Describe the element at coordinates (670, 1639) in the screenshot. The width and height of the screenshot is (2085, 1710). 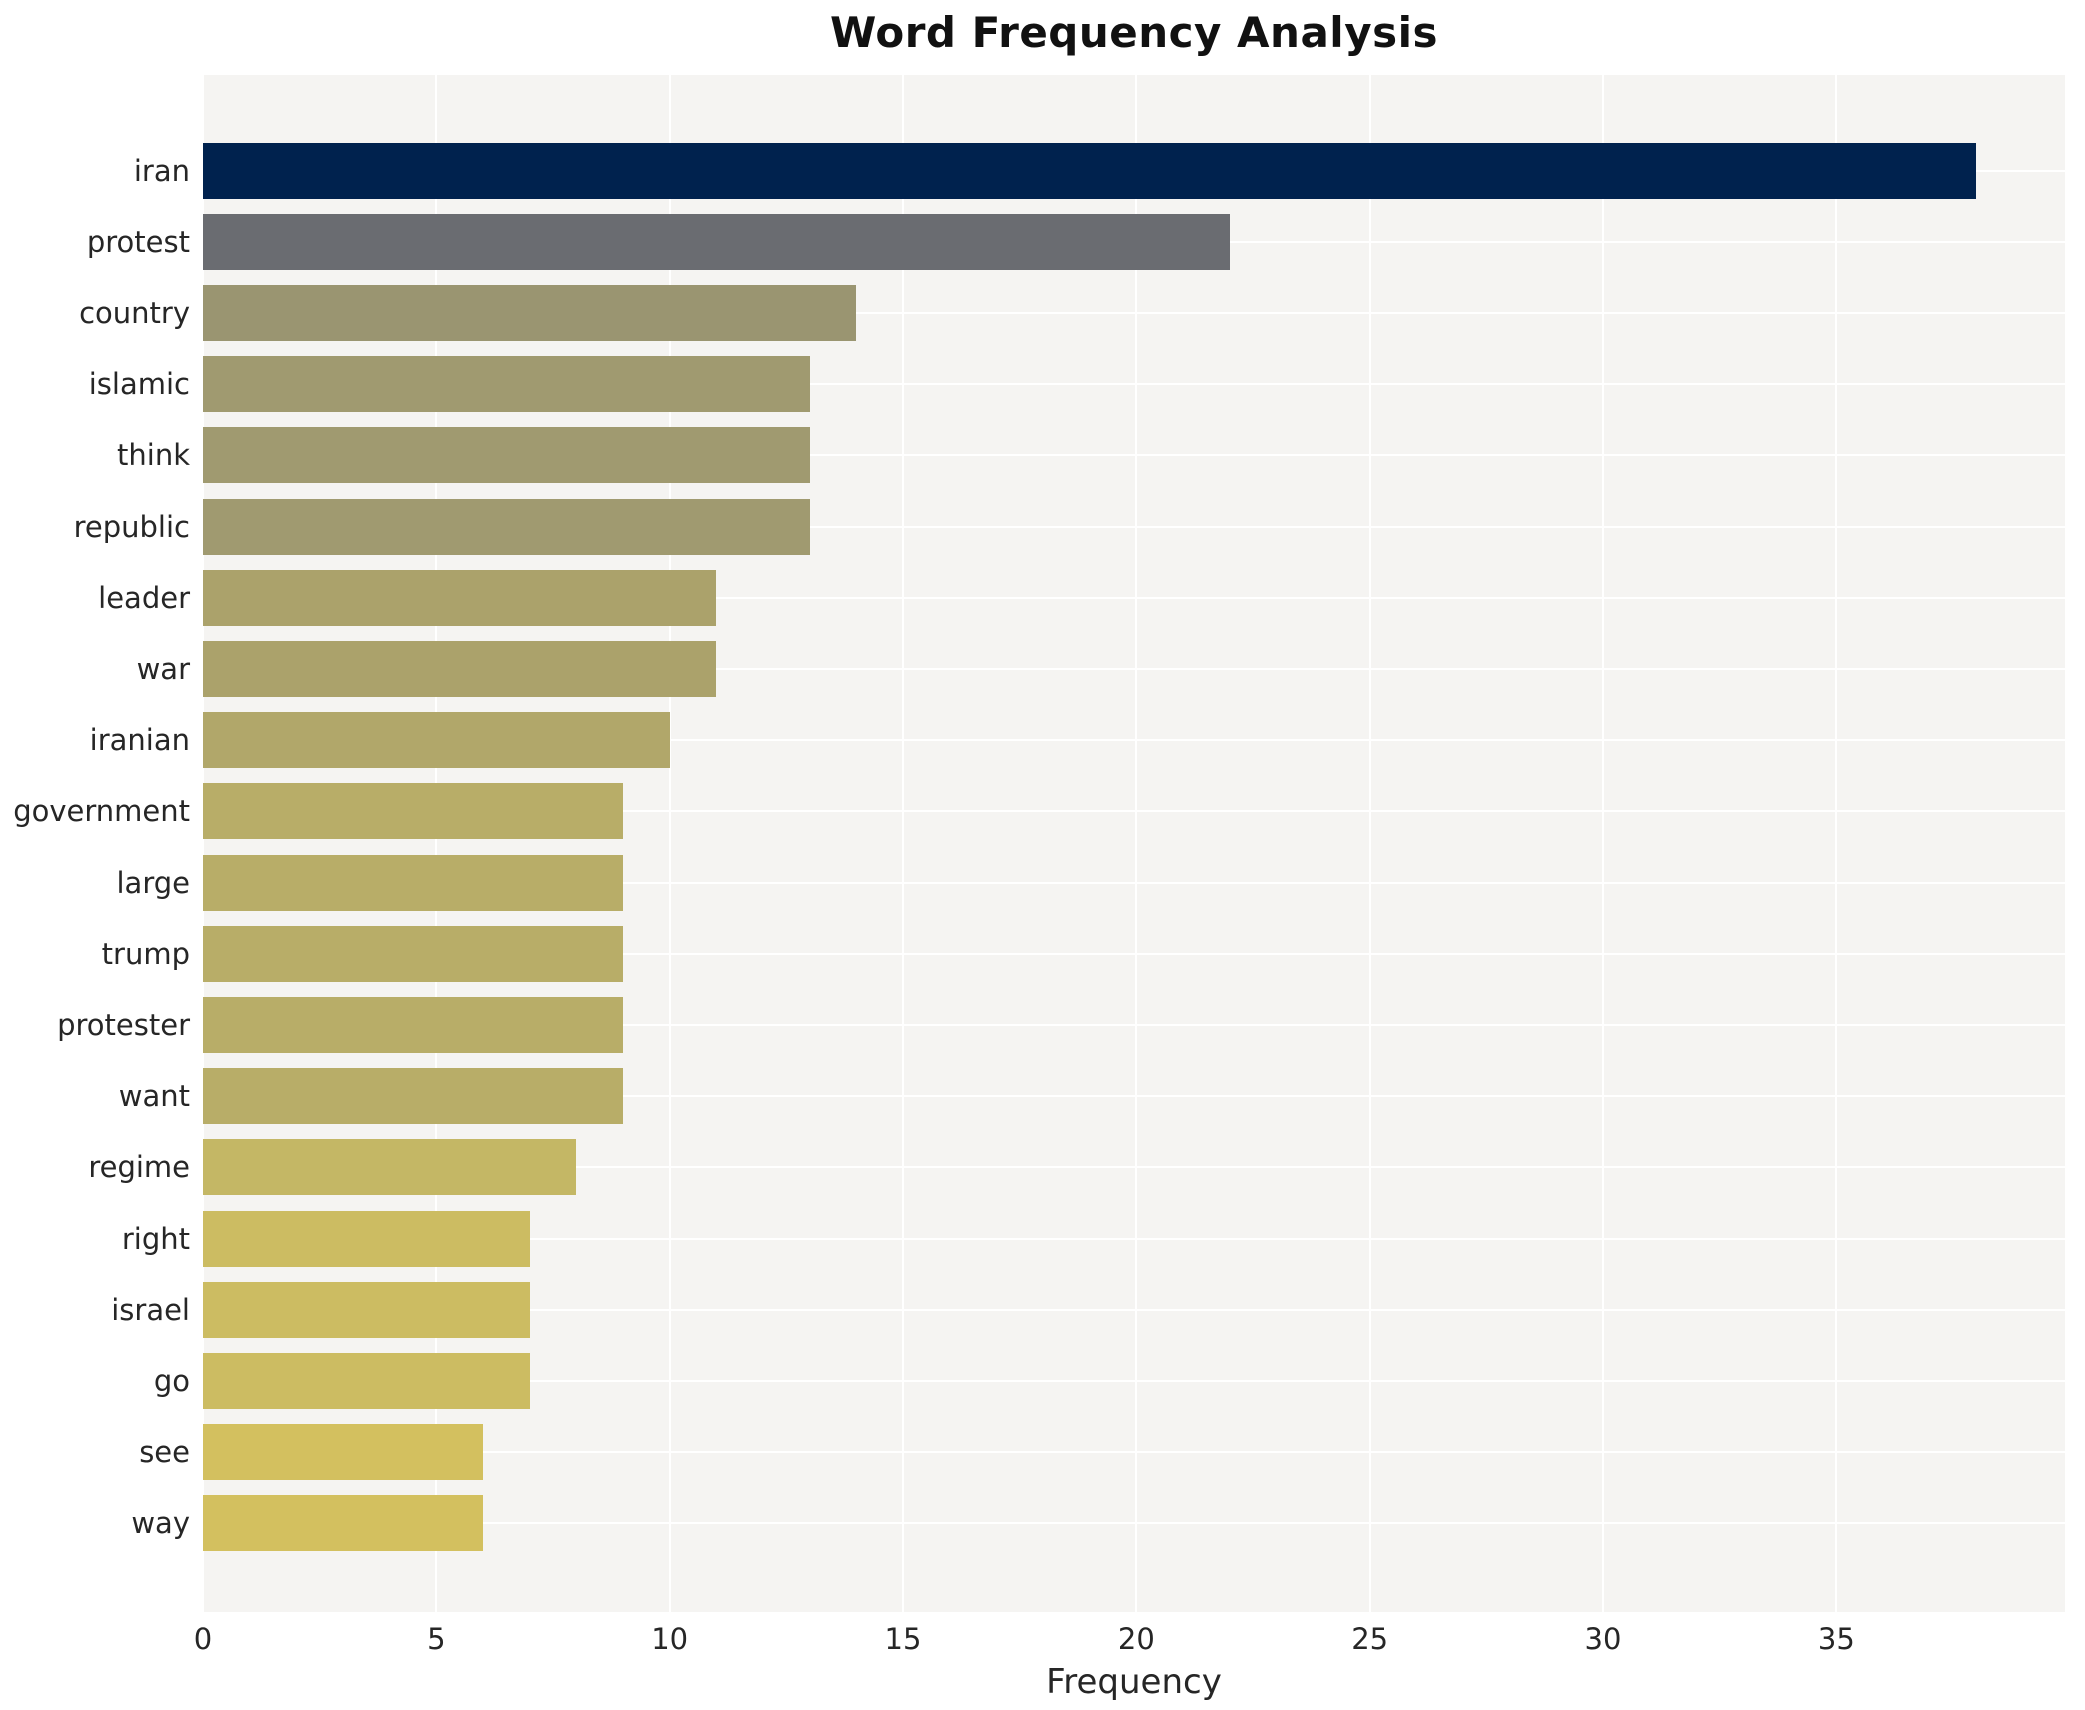
I see `x-tick-label-10: 10` at that location.